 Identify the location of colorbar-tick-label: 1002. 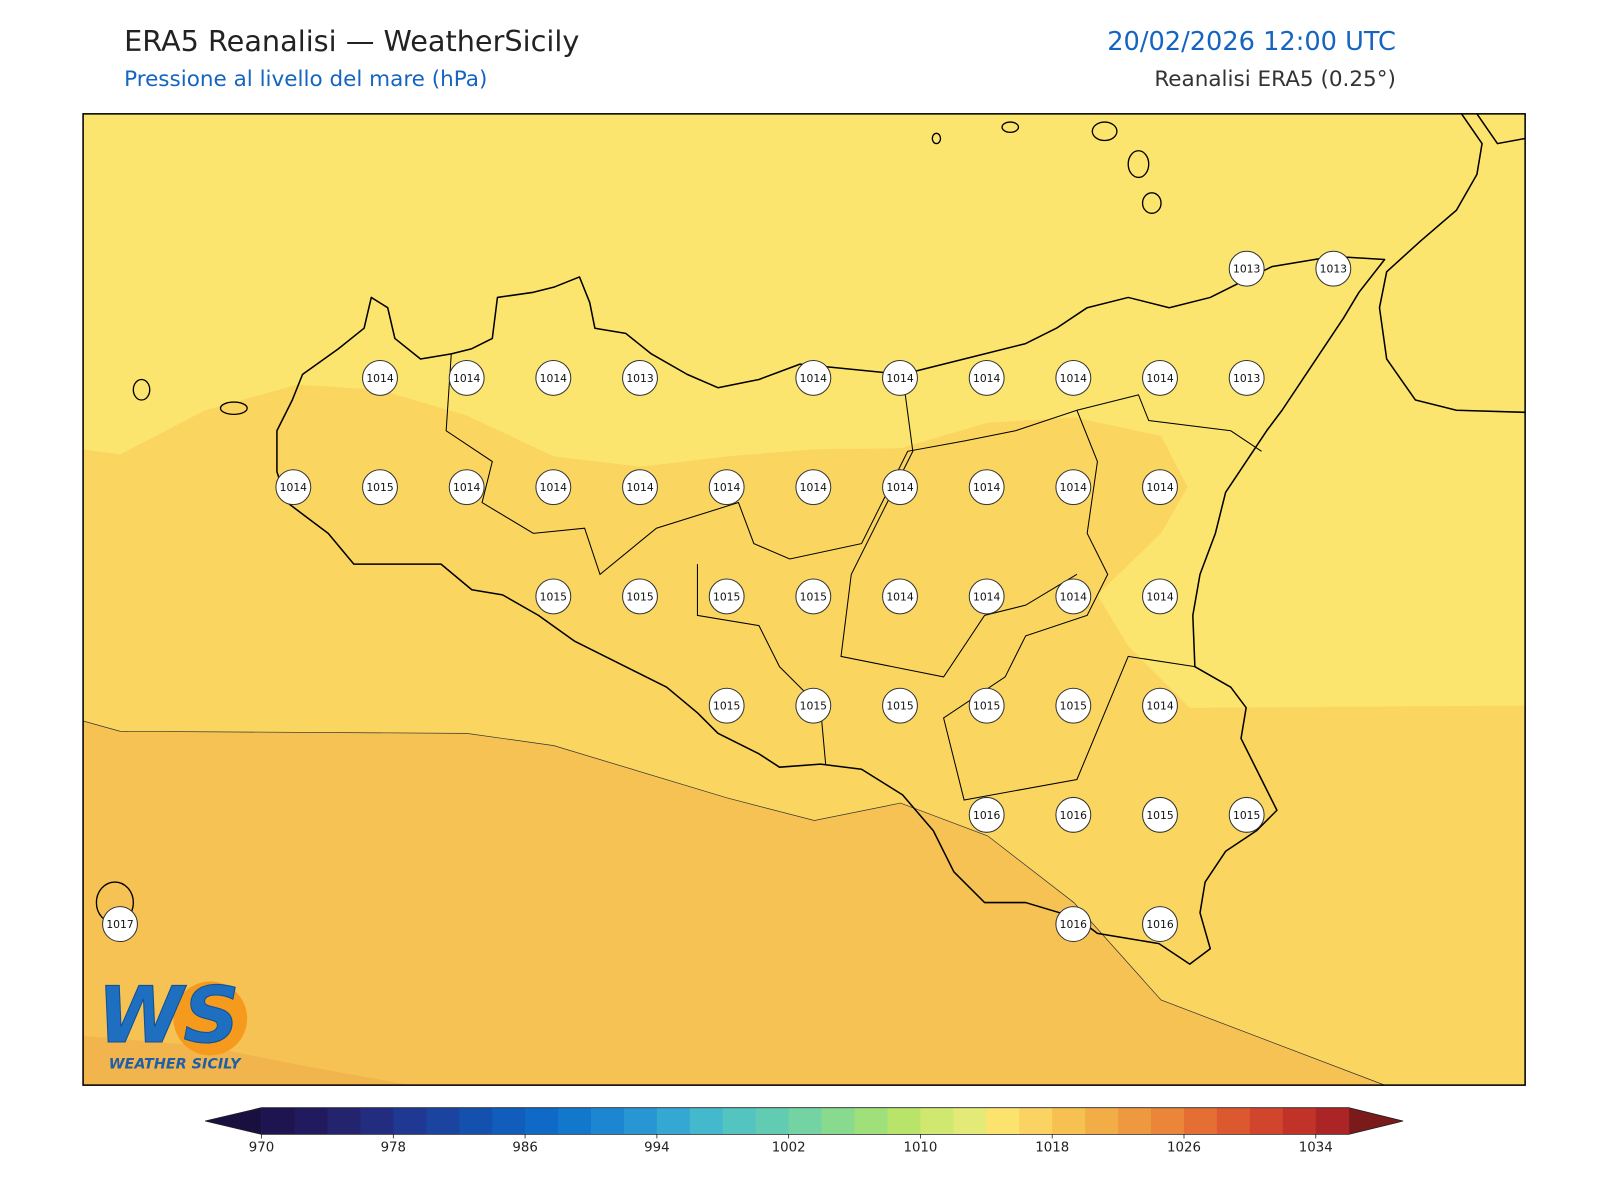
(789, 1148).